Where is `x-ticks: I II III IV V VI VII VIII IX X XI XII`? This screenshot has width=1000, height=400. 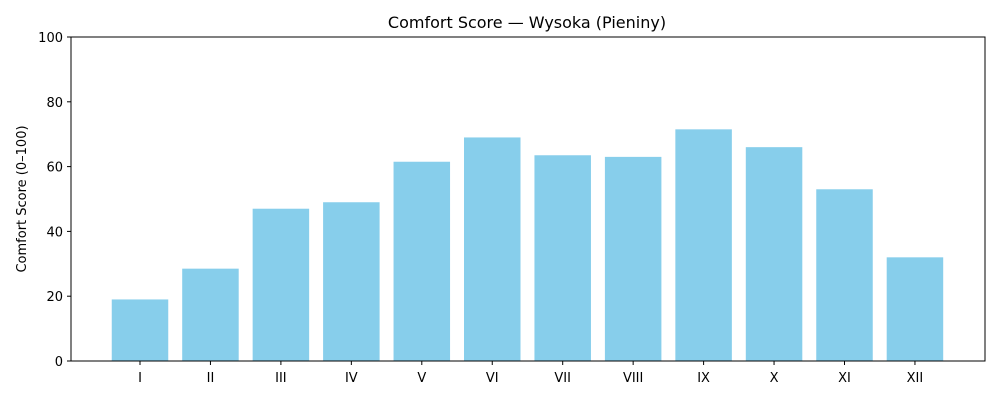 x-ticks: I II III IV V VI VII VIII IX X XI XII is located at coordinates (530, 373).